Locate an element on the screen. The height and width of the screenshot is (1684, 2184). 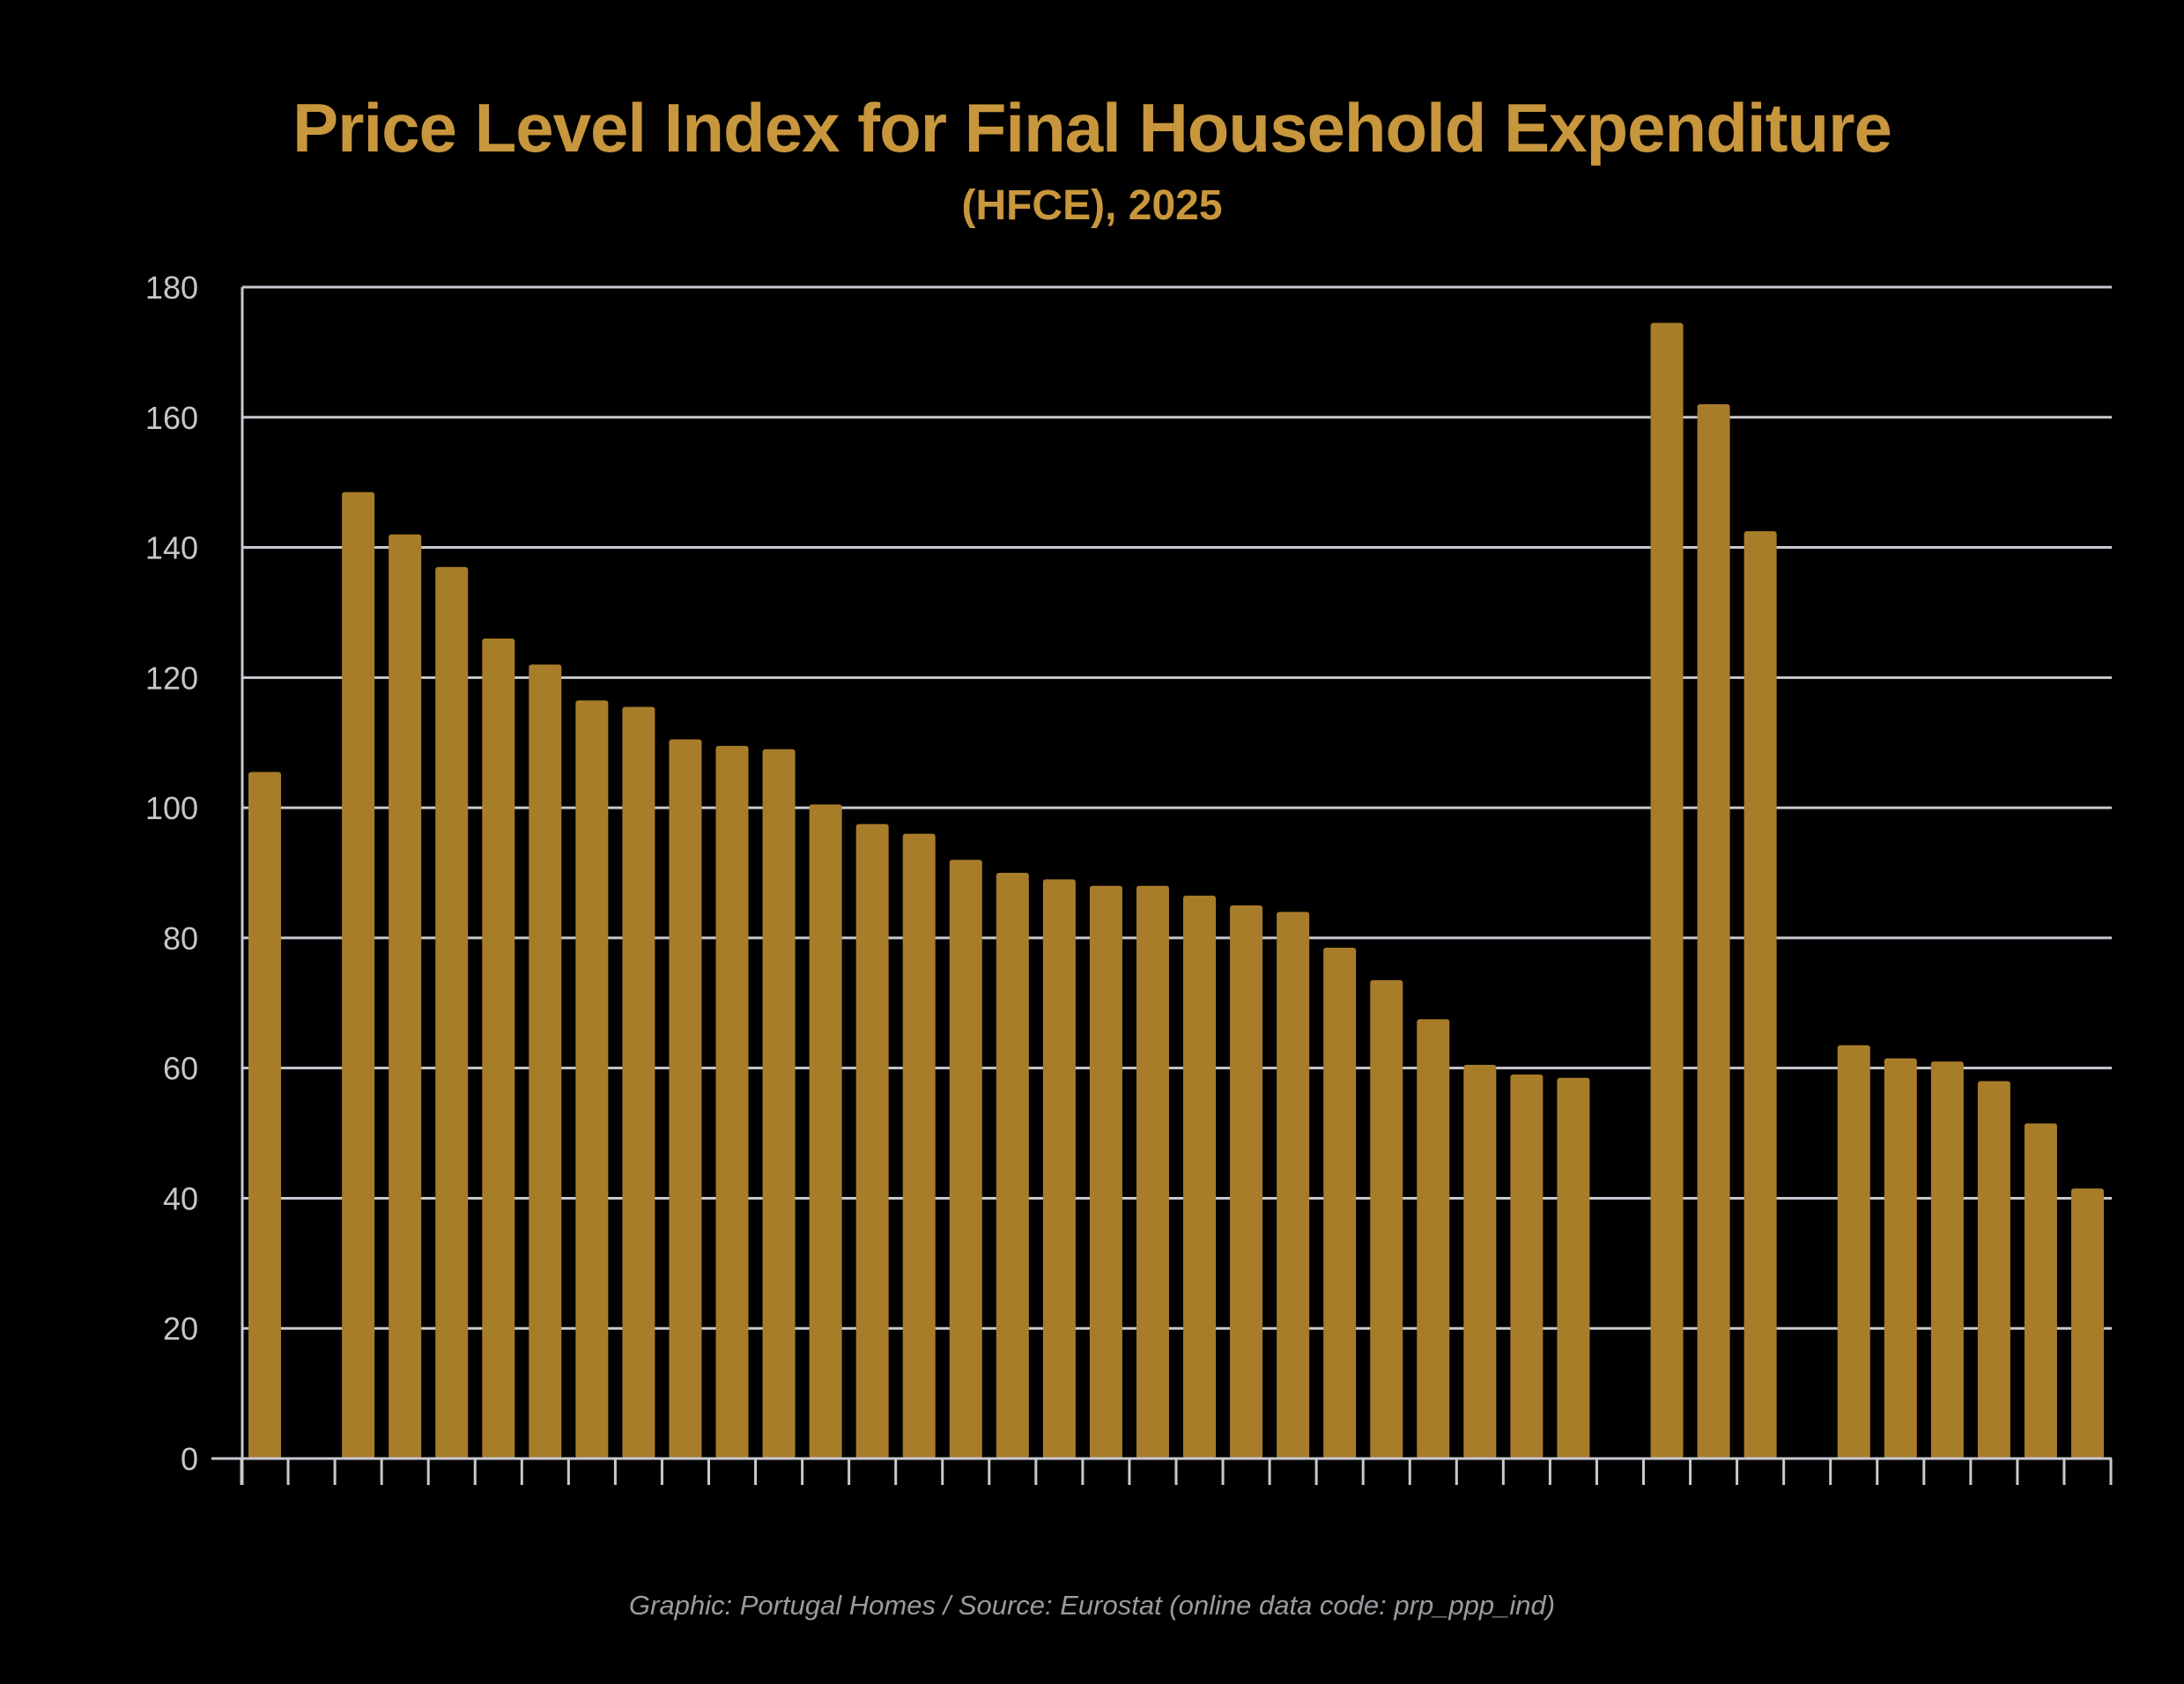
y-tick-label: 60 is located at coordinates (180, 1069).